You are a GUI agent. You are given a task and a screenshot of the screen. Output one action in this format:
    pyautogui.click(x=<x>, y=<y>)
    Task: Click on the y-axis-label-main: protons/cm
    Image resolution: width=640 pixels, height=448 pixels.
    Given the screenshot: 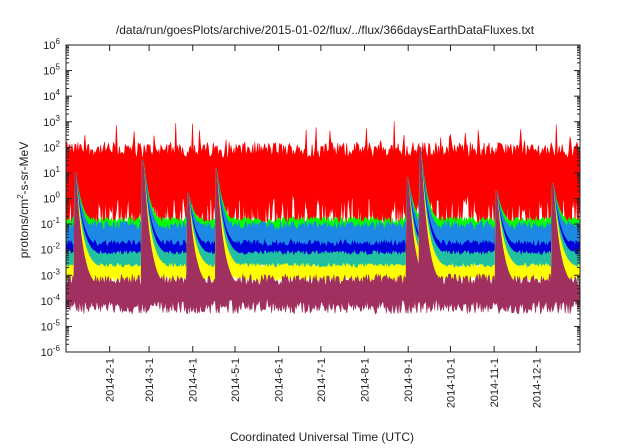 What is the action you would take?
    pyautogui.click(x=24, y=228)
    